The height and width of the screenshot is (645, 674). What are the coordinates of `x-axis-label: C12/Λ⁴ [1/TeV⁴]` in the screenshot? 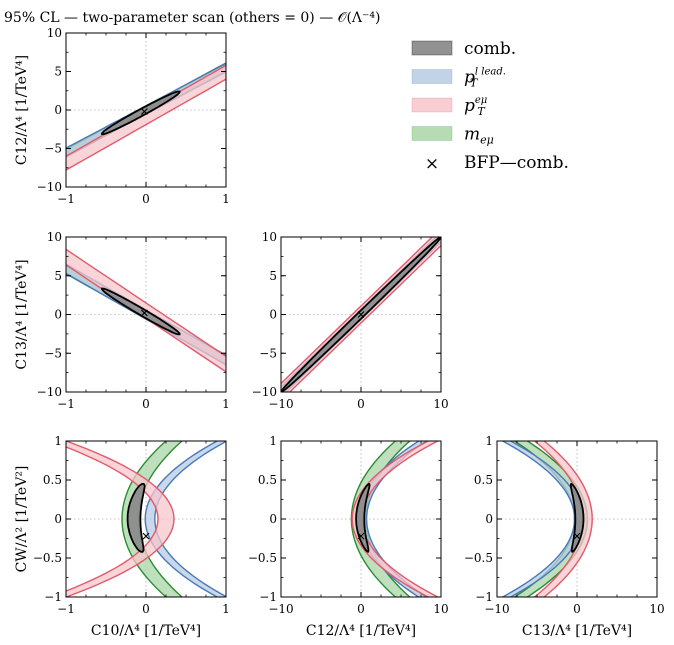 It's located at (361, 631).